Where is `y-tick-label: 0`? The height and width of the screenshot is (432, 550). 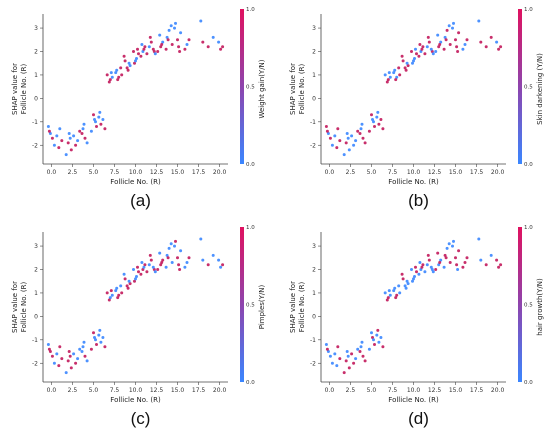 y-tick-label: 0 is located at coordinates (36, 316).